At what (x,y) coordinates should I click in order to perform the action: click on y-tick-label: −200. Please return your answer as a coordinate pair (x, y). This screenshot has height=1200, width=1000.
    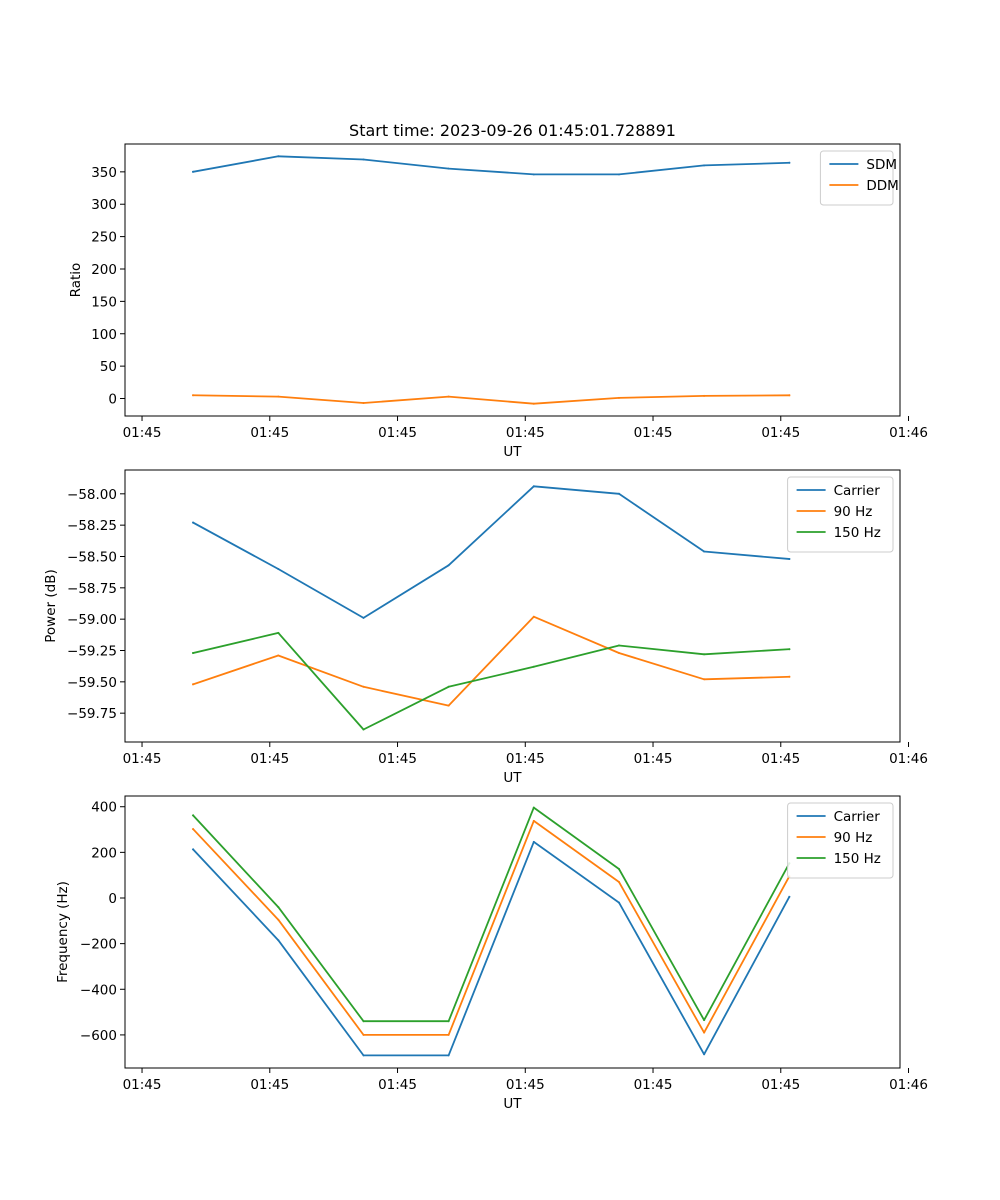
    Looking at the image, I should click on (98, 945).